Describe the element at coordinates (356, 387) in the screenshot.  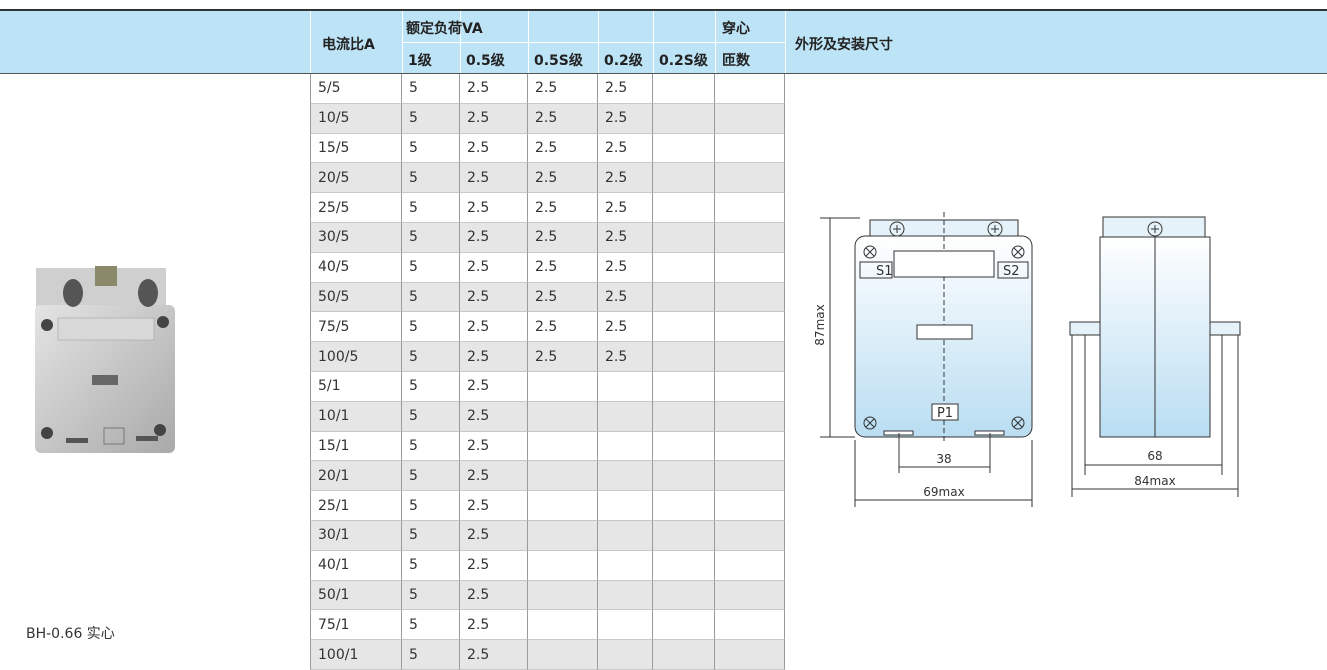
I see `ratio-cell: 5/1` at that location.